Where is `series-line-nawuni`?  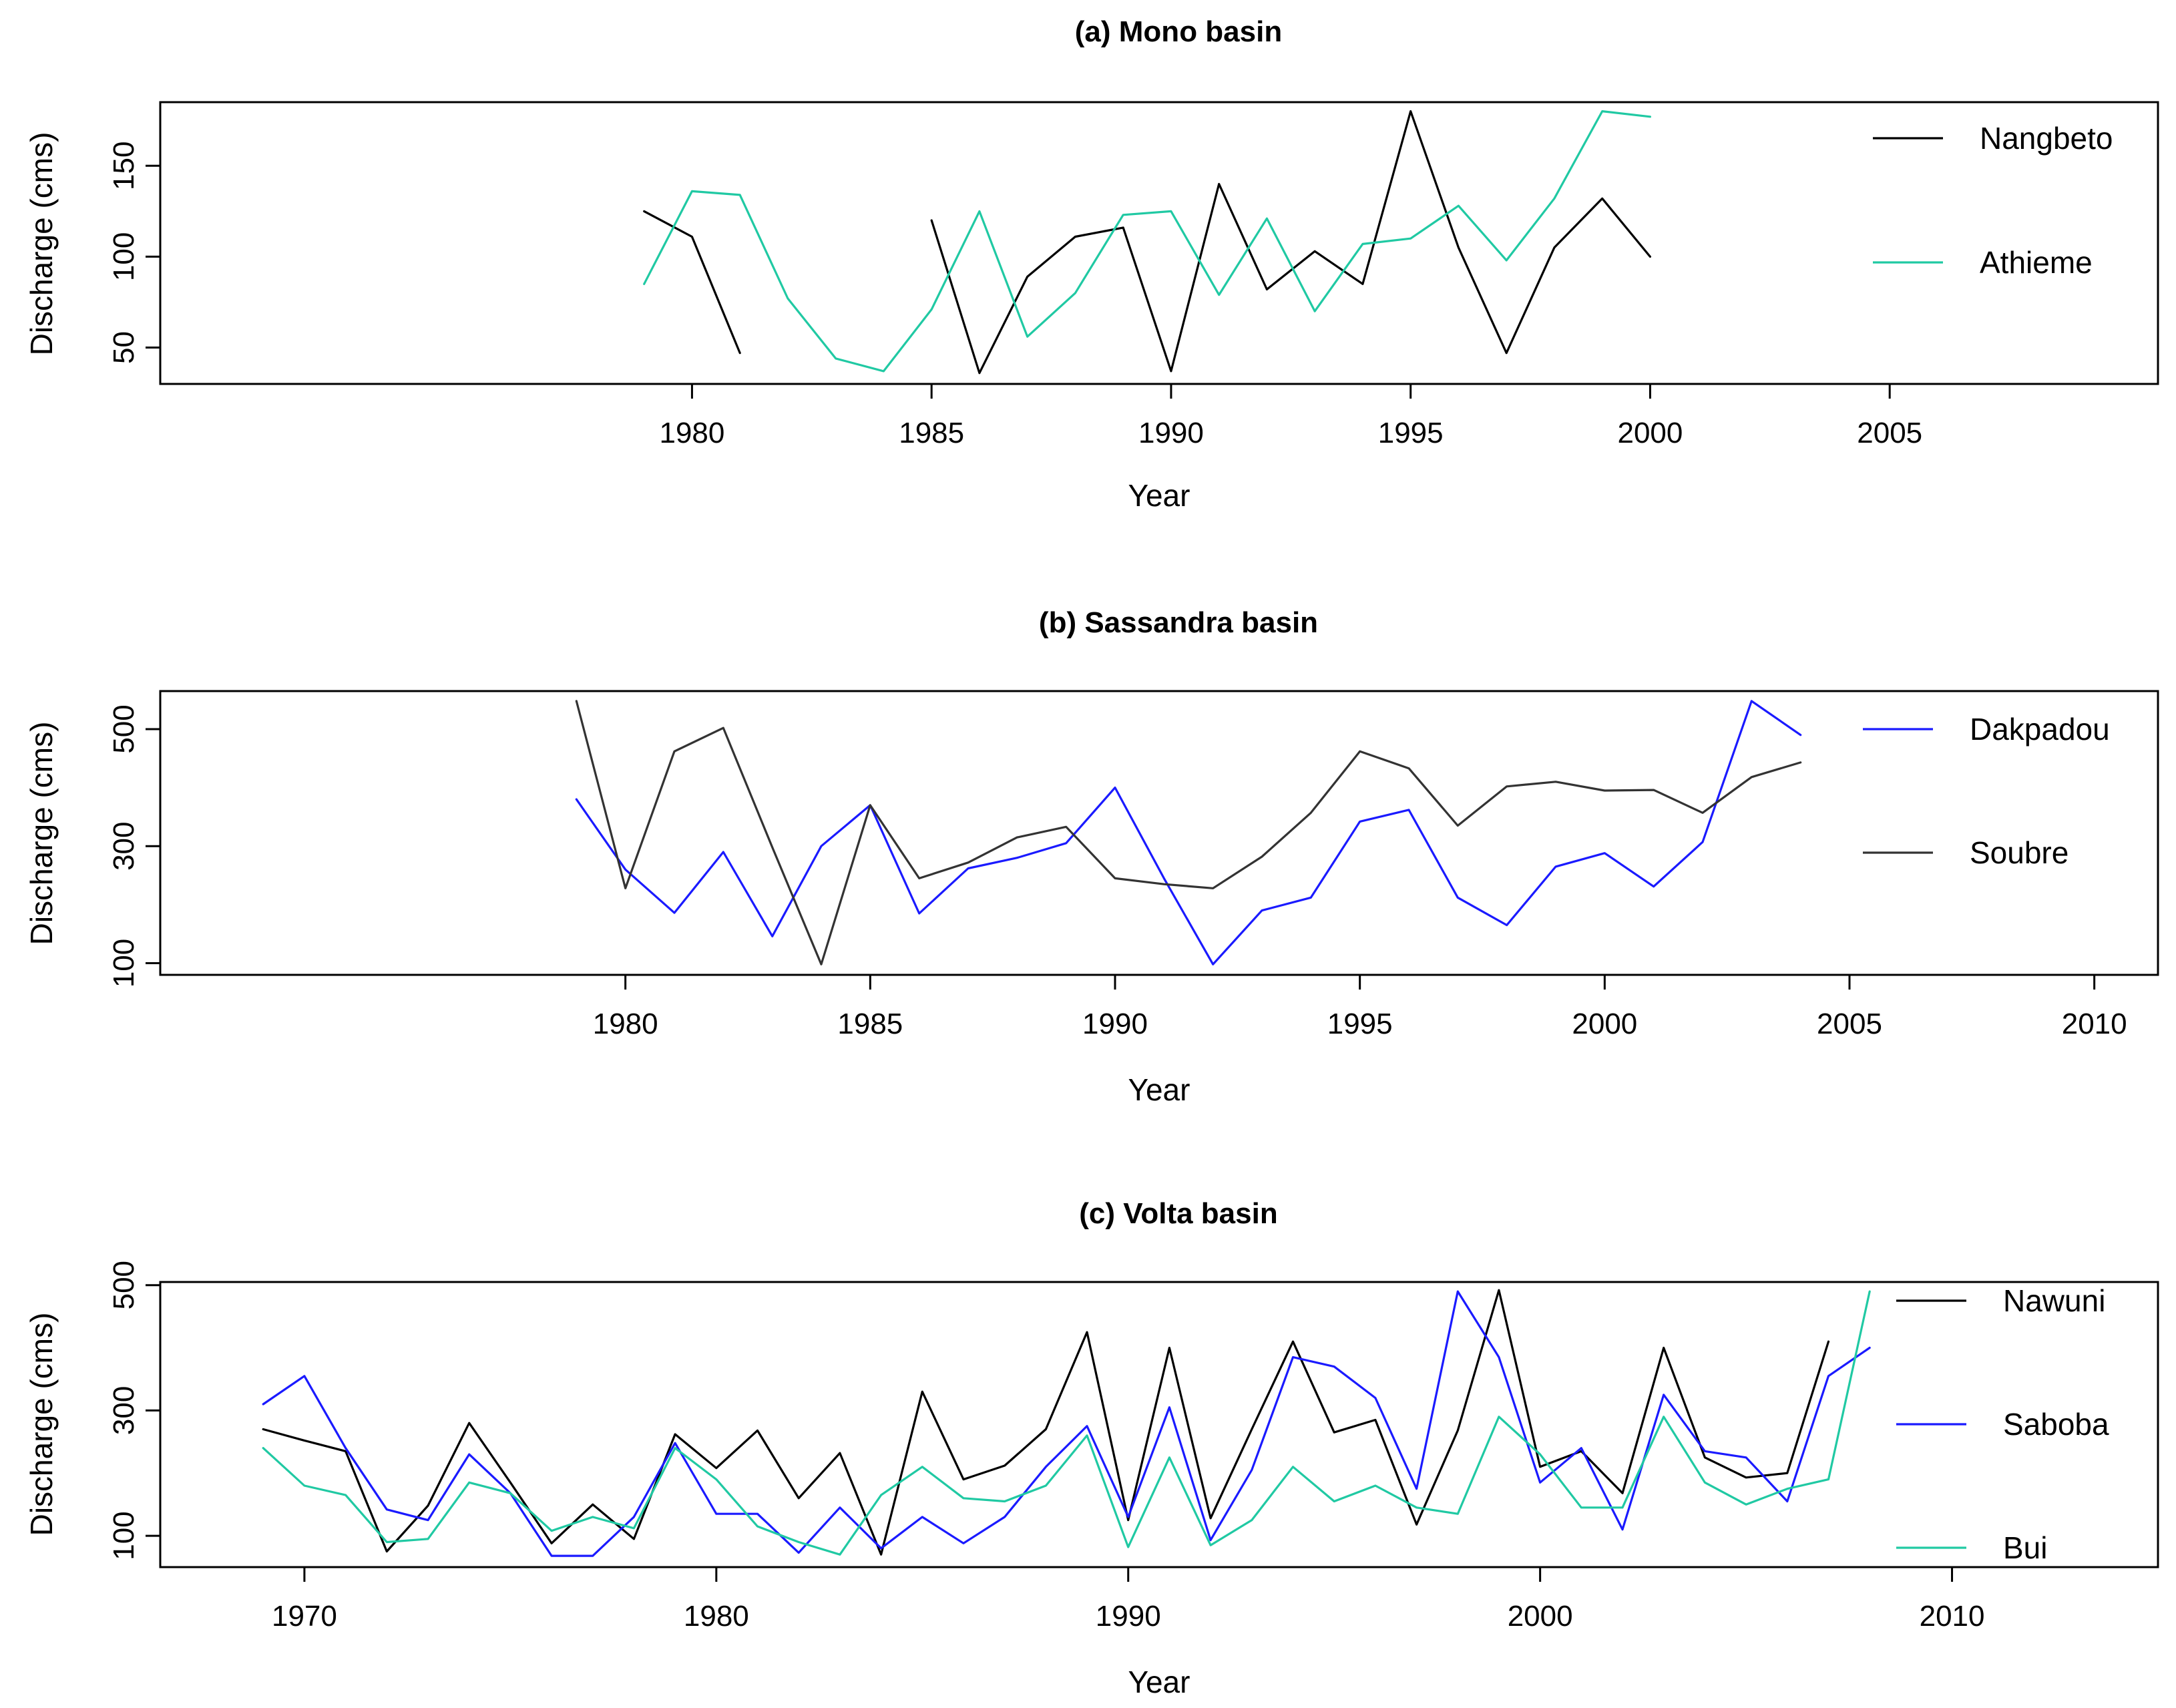
series-line-nawuni is located at coordinates (1046, 1423).